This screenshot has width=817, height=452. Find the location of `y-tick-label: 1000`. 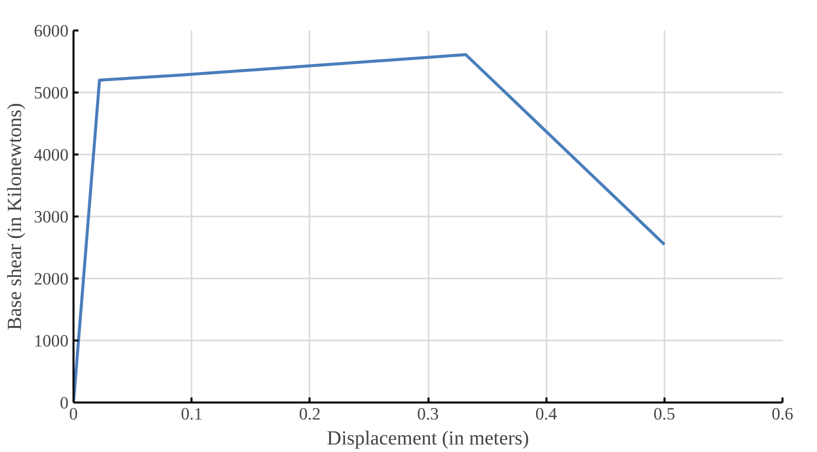

y-tick-label: 1000 is located at coordinates (51, 341).